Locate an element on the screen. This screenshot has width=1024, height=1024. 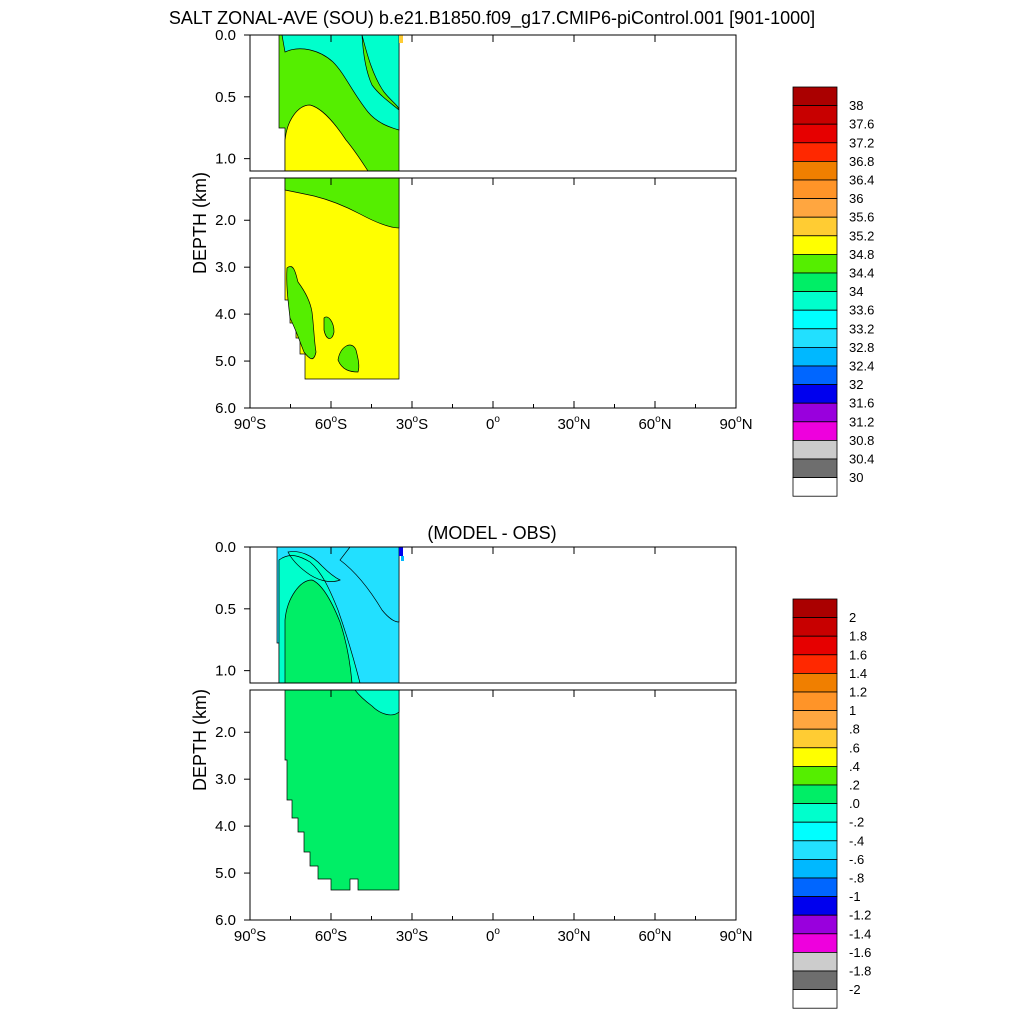
colorbar-label: -1.2 is located at coordinates (860, 915).